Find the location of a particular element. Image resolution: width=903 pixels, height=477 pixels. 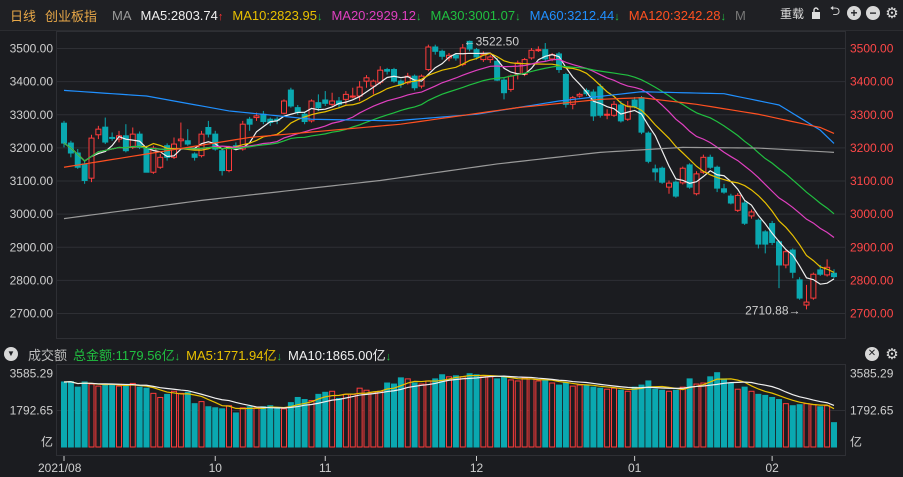

volume-total: 总金额:1179.56亿↓ is located at coordinates (127, 355).